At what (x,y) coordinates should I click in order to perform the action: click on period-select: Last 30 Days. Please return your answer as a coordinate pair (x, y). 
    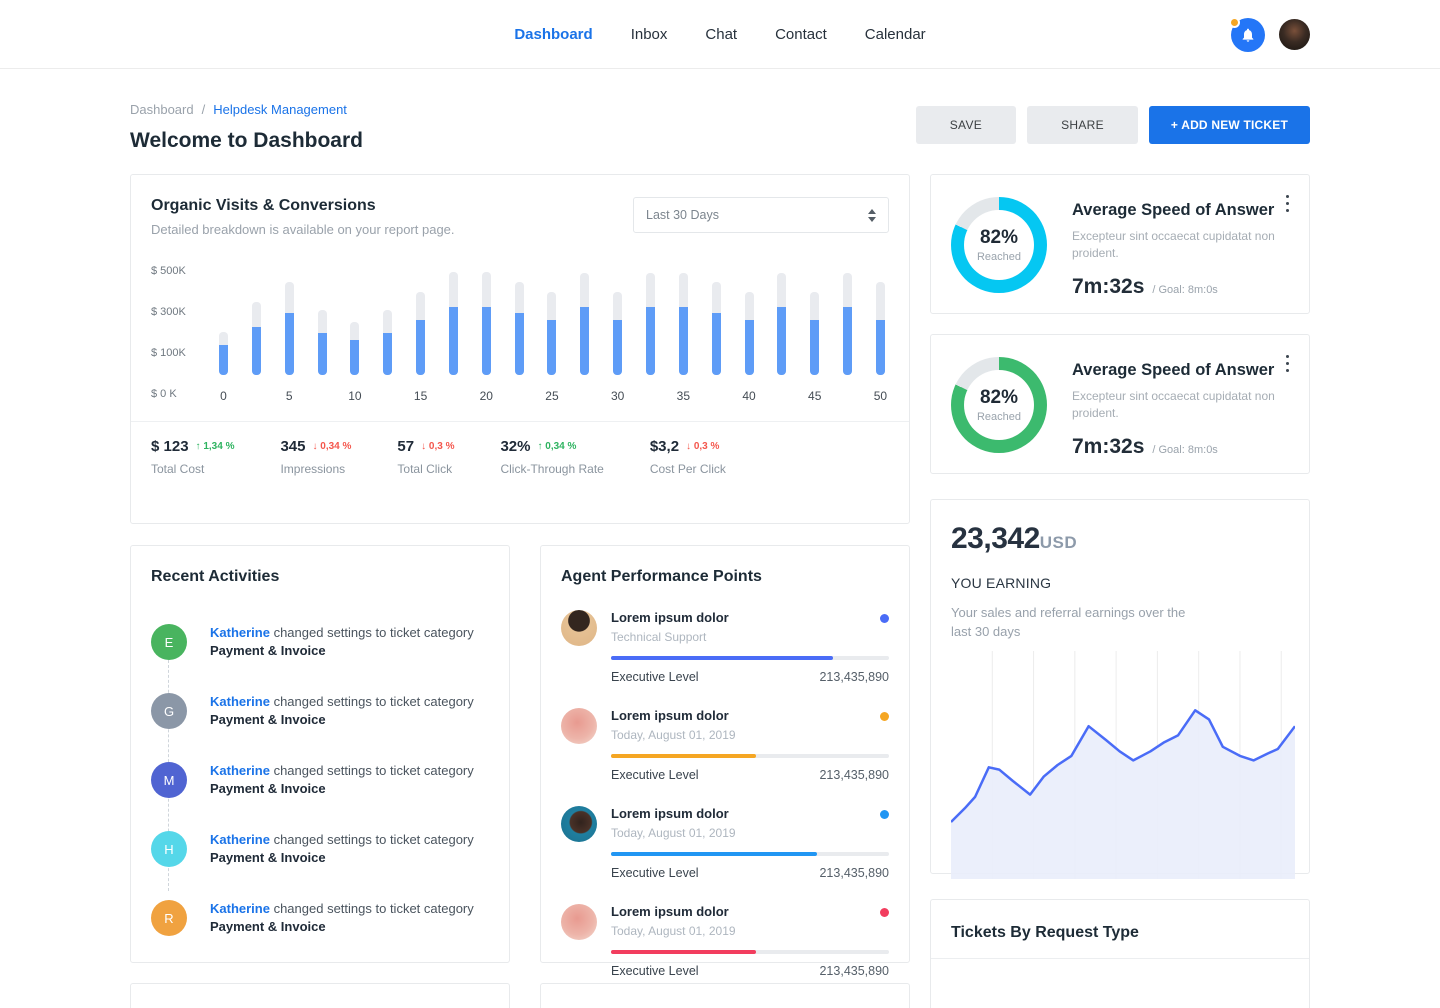
    Looking at the image, I should click on (761, 215).